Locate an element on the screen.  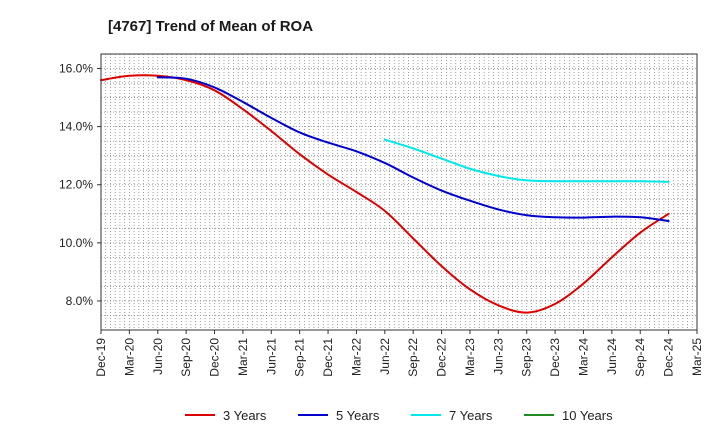
x-tick-label: Sep-23 is located at coordinates (527, 357).